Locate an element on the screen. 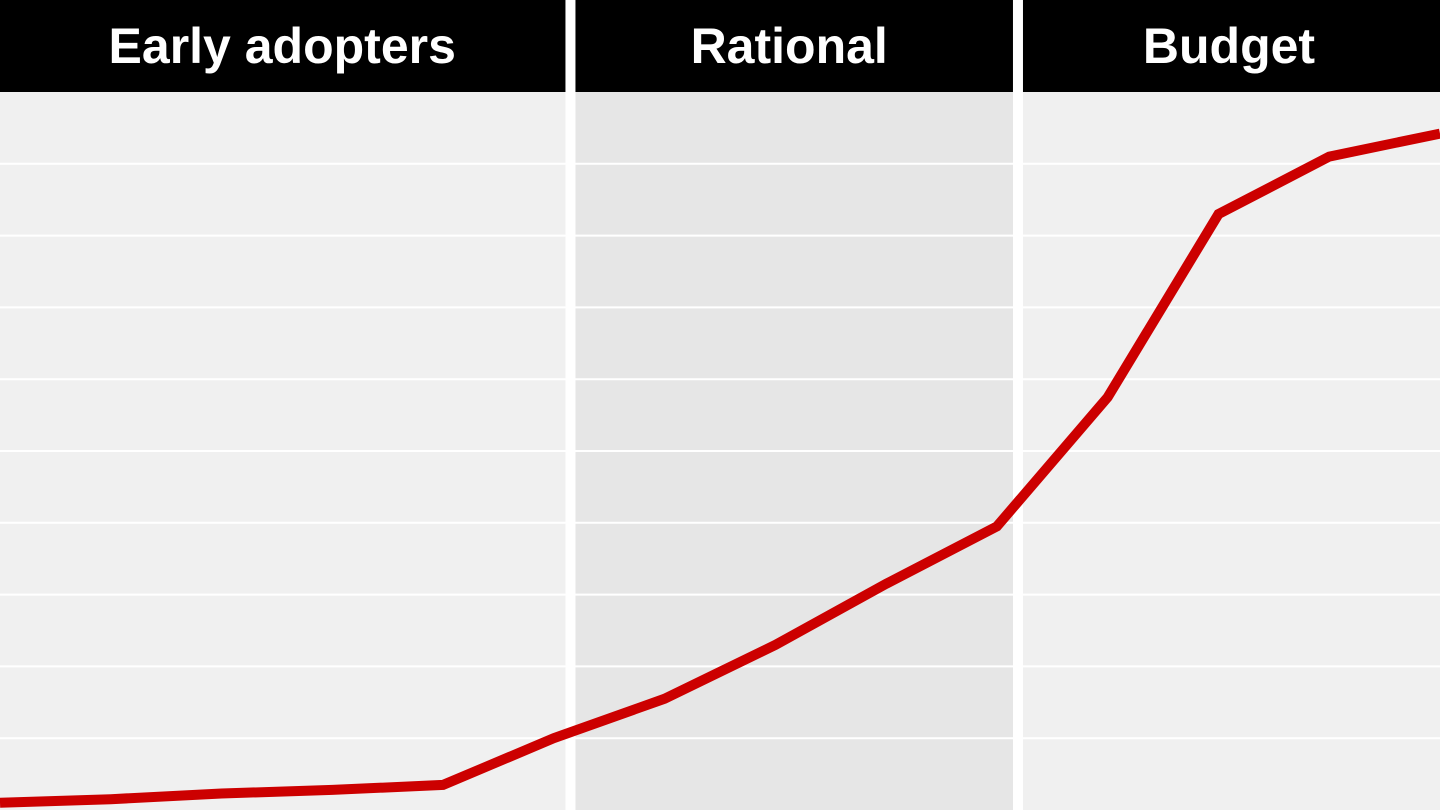 The width and height of the screenshot is (1440, 810). segment-label-1: Rational is located at coordinates (789, 46).